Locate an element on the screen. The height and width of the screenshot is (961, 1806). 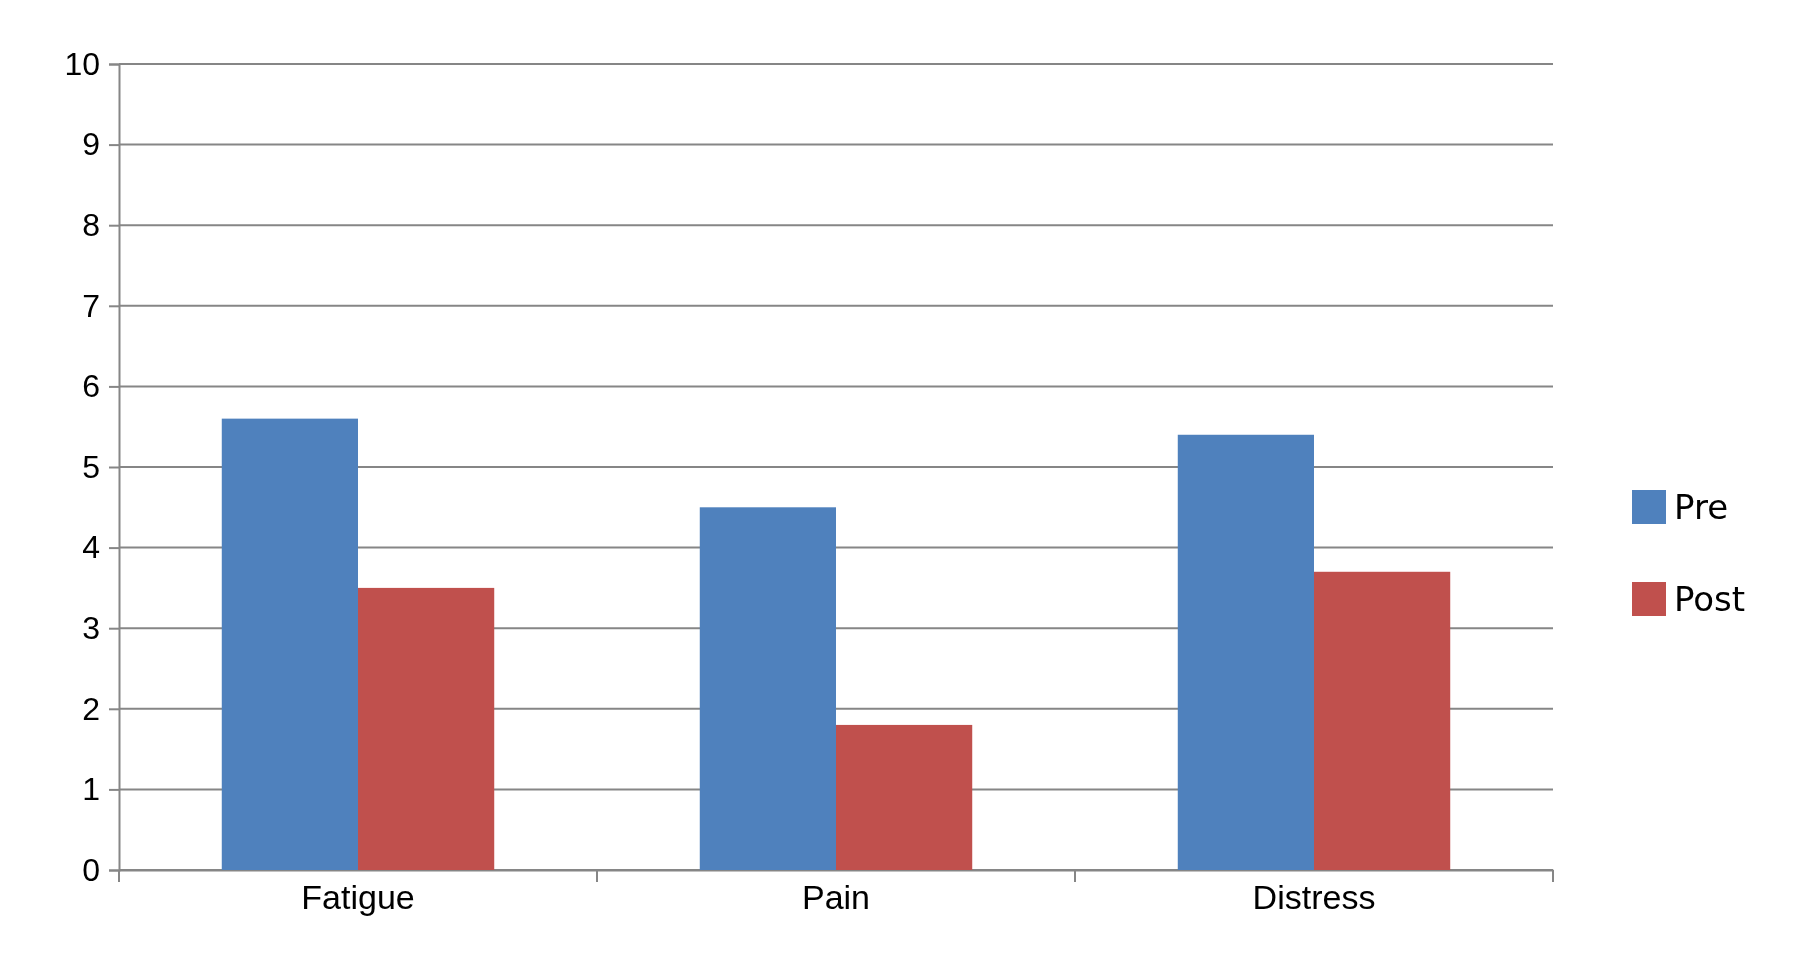
y-tick-label: 4 is located at coordinates (91, 547).